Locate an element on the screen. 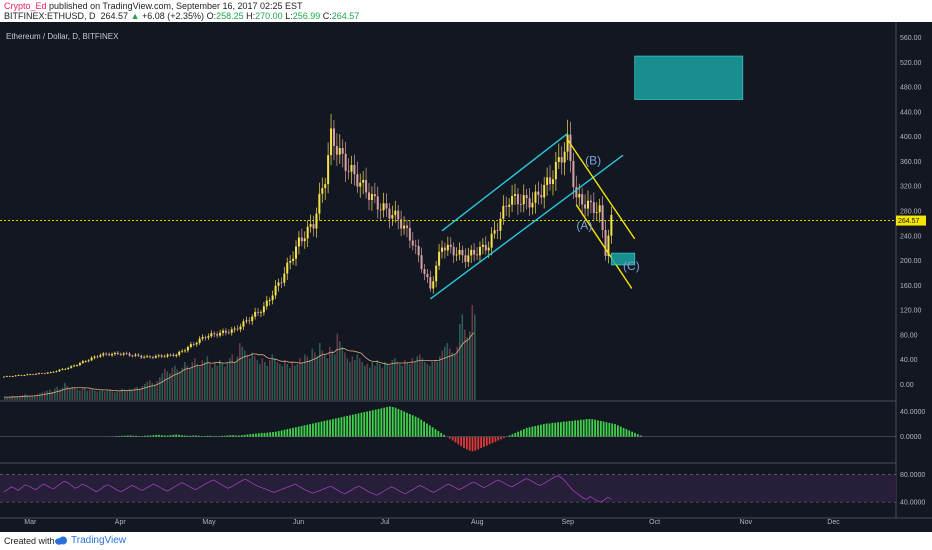  rsi-line is located at coordinates (307, 489).